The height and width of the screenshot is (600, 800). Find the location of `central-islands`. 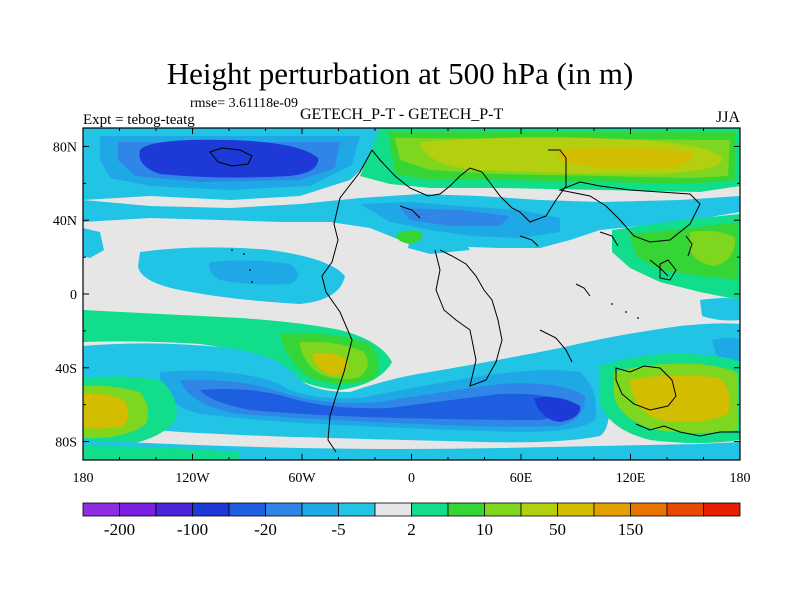

central-islands is located at coordinates (555, 266).